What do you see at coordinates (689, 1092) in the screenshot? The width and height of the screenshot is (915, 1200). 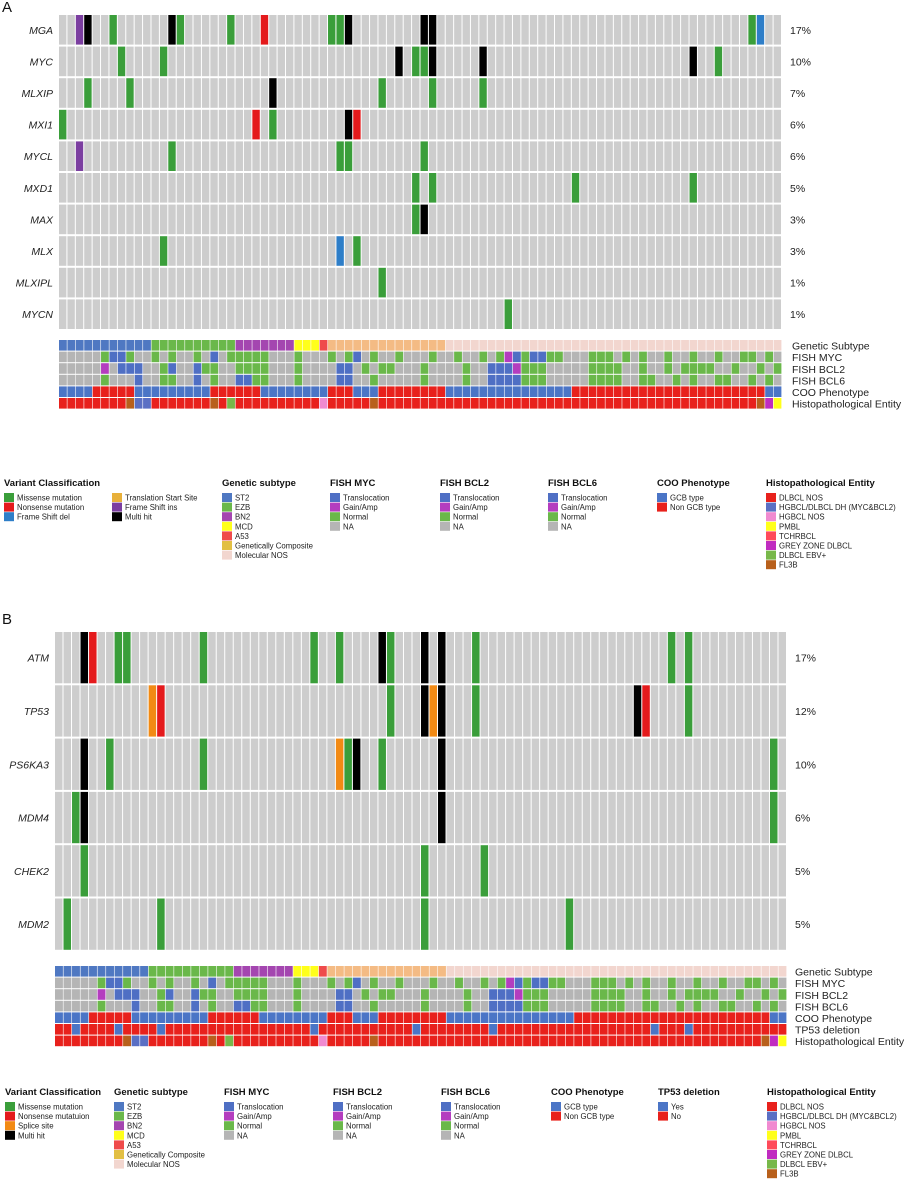 I see `legend-title: TP53 deletion` at bounding box center [689, 1092].